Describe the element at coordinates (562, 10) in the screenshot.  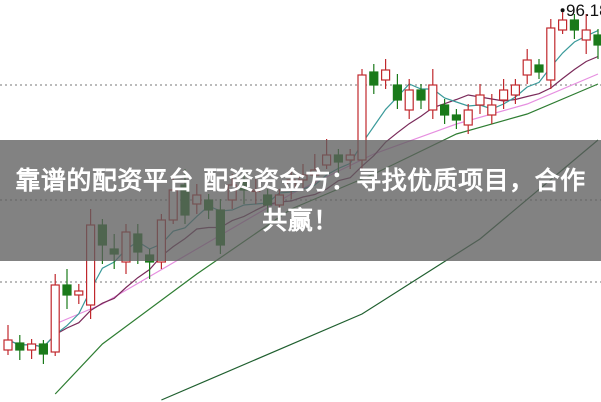
I see `max-arrow-dot` at that location.